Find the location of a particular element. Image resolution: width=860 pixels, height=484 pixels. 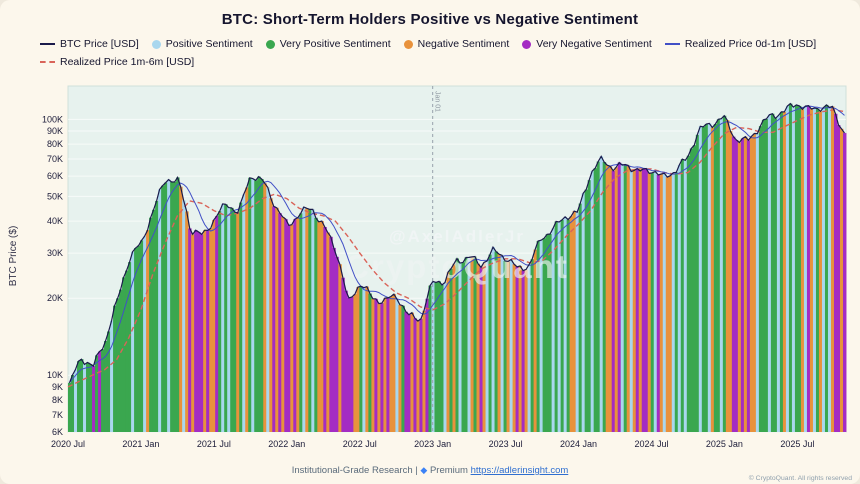

footer-research-text: Institutional-Grade Research | is located at coordinates (354, 470).